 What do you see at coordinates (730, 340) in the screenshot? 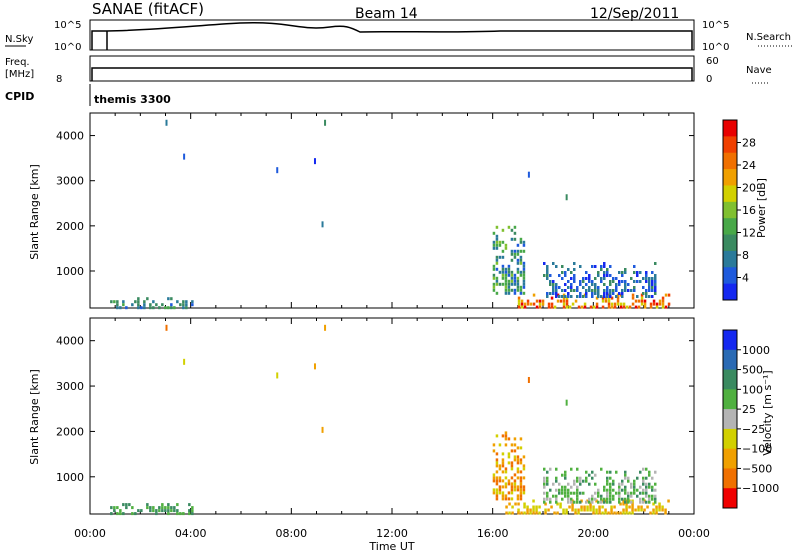
I see `velocity-colorbar-swatch` at bounding box center [730, 340].